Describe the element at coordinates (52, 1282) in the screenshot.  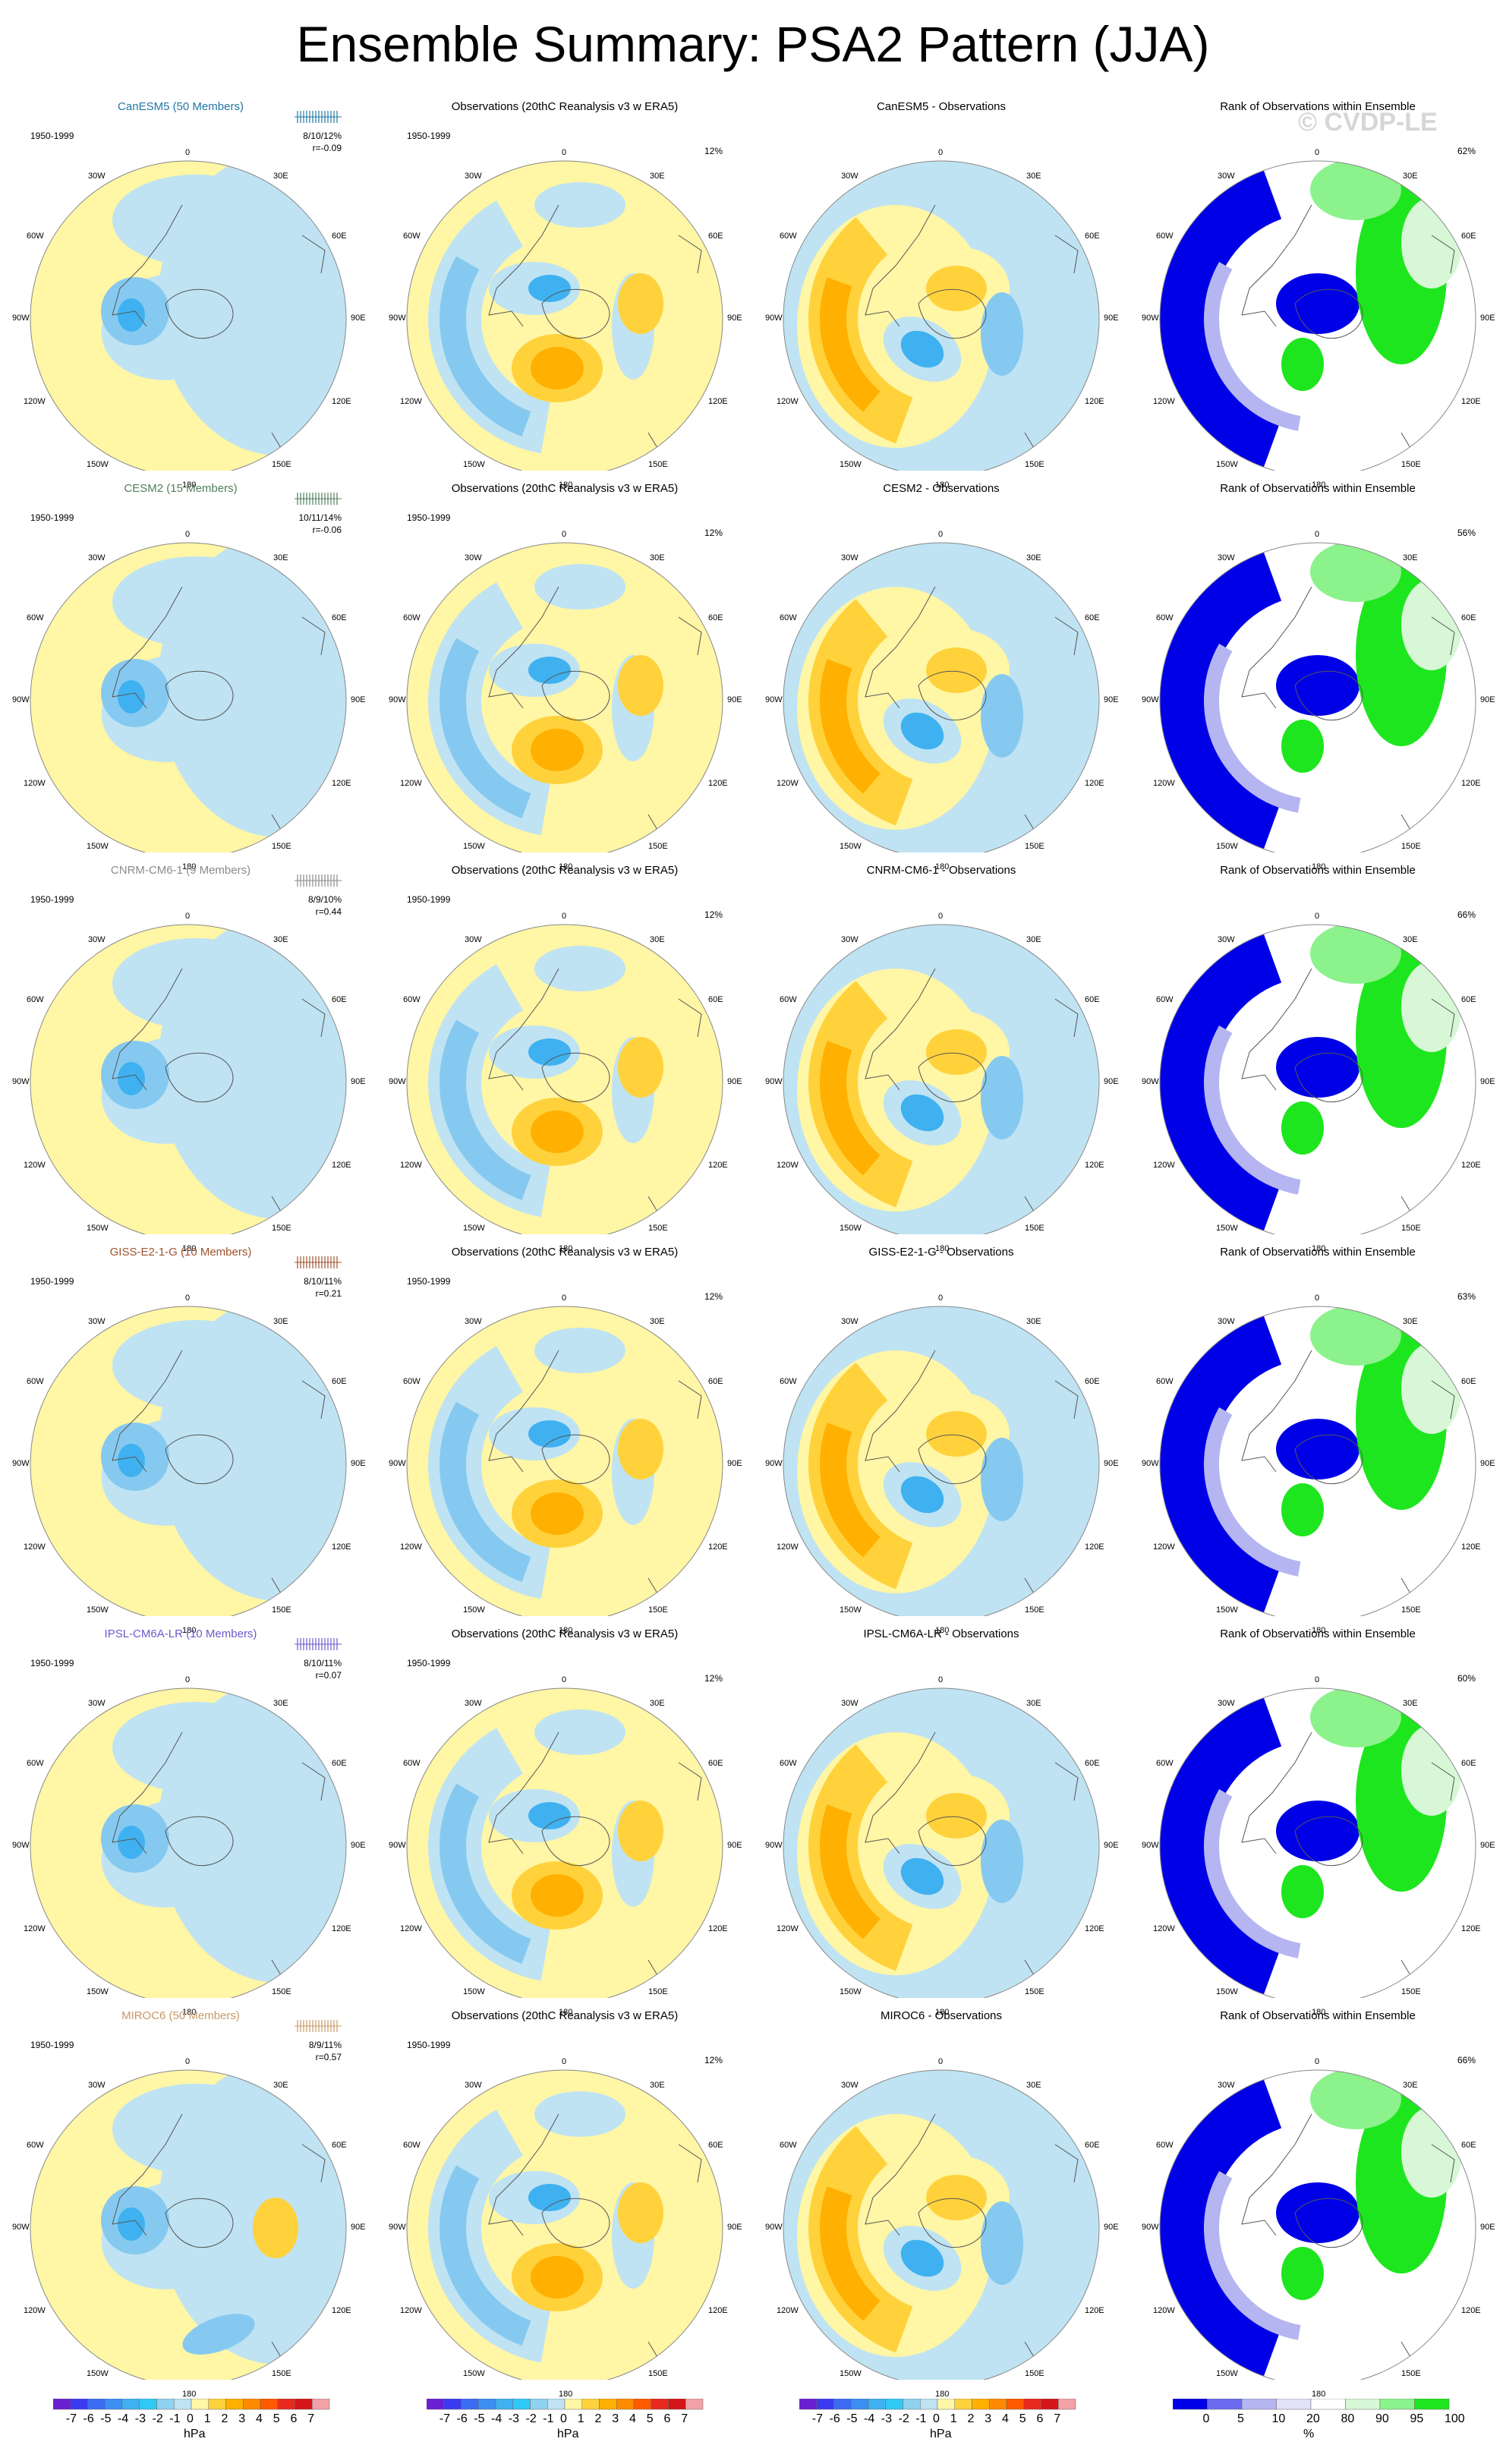
I see `period-label: 1950-1999` at that location.